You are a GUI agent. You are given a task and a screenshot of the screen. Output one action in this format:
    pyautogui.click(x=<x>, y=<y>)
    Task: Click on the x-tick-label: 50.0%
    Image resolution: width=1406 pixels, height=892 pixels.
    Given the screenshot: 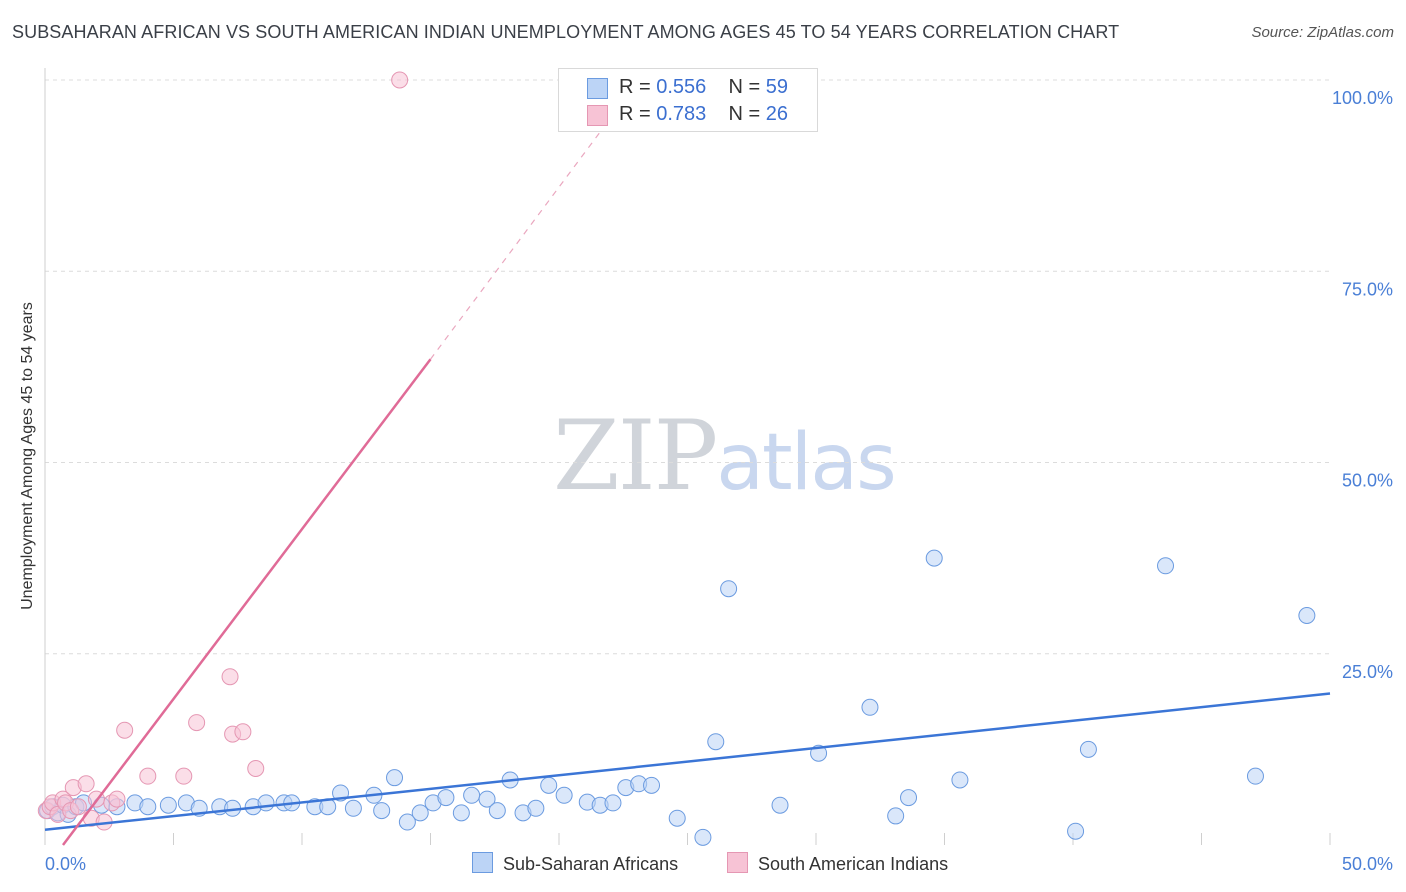 What is the action you would take?
    pyautogui.click(x=1367, y=864)
    